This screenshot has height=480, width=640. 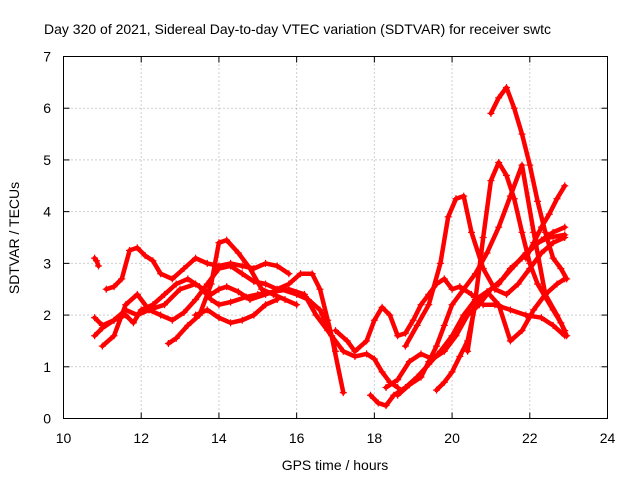 I want to click on x-tick-label: 24, so click(x=608, y=438).